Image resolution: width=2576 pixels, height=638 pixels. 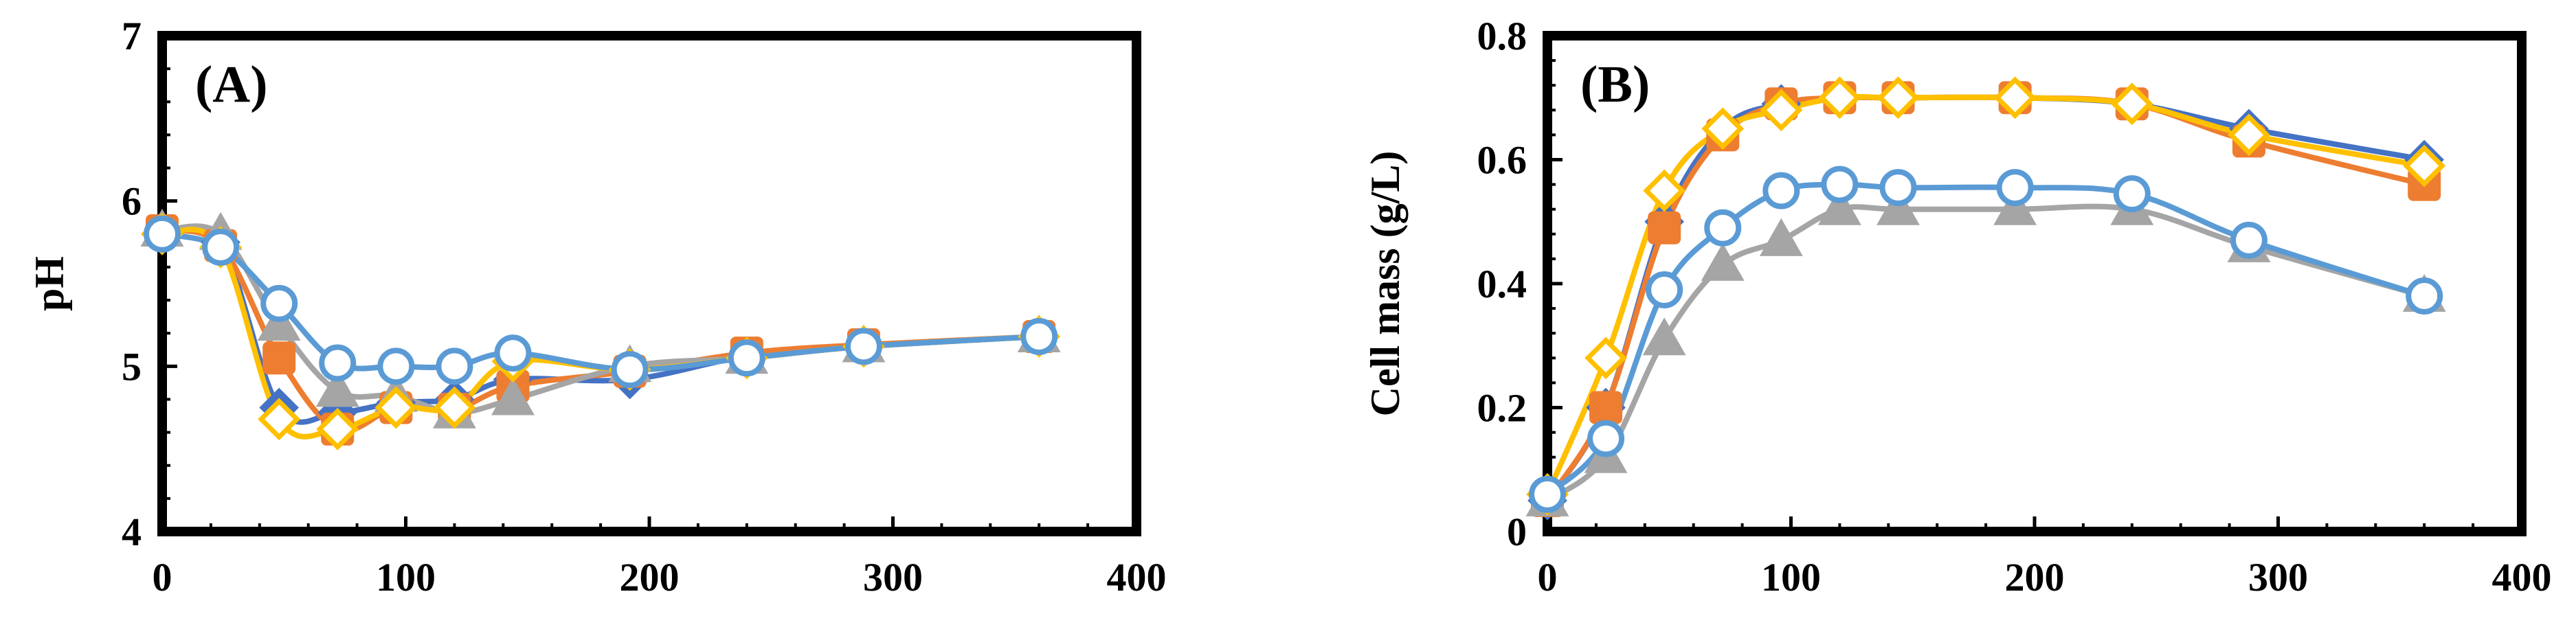 I want to click on panel-a-x-tick-label: 0, so click(x=162, y=577).